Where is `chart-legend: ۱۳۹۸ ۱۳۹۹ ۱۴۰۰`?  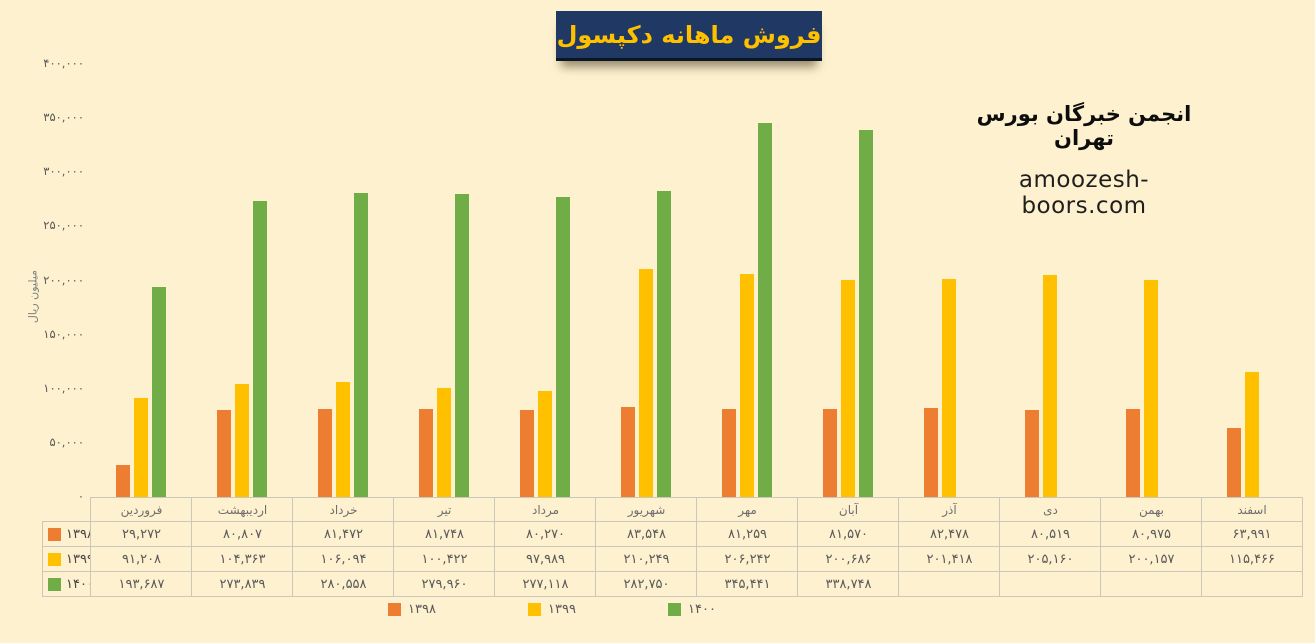 chart-legend: ۱۳۹۸ ۱۳۹۹ ۱۴۰۰ is located at coordinates (657, 610).